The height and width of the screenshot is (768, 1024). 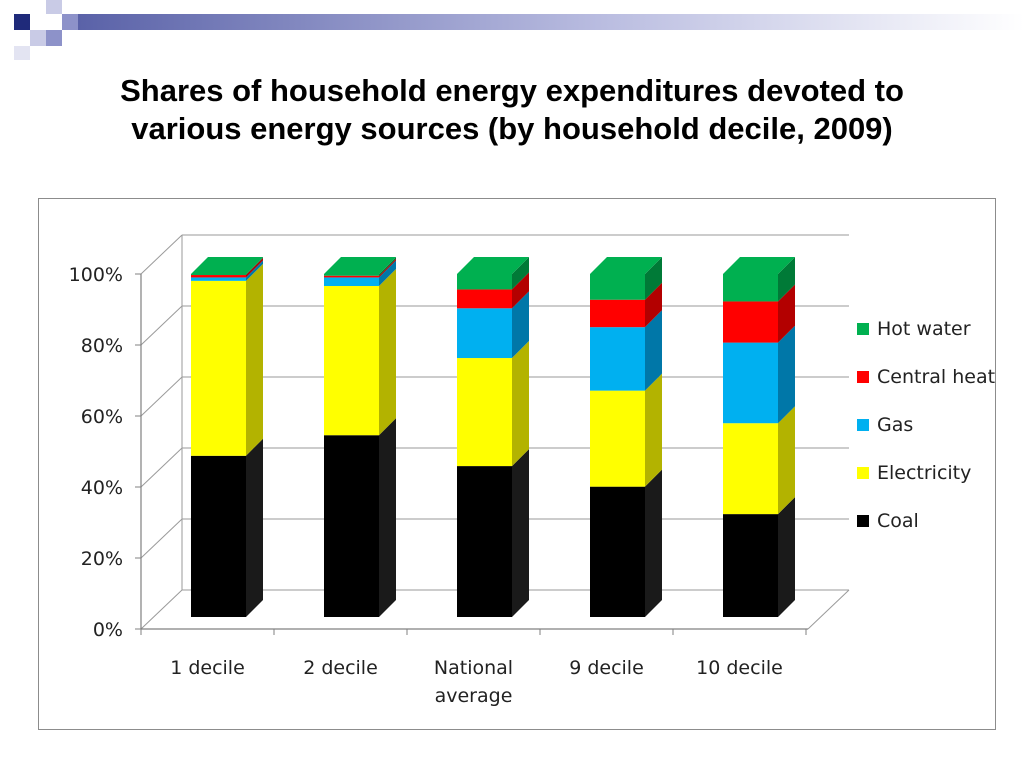 I want to click on x-tick-label: 9 decile, so click(x=606, y=668).